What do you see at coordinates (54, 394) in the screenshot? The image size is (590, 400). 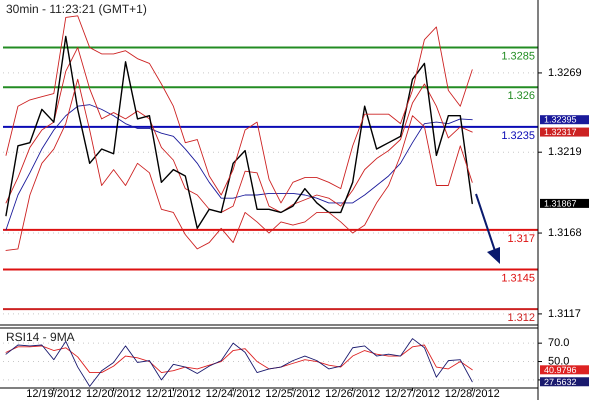 I see `x-tick-label: 12/19/2012` at bounding box center [54, 394].